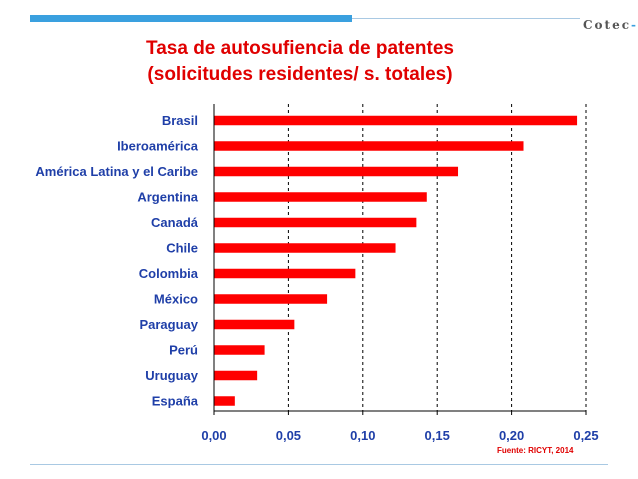  I want to click on x-tick-label: 0,25, so click(585, 435).